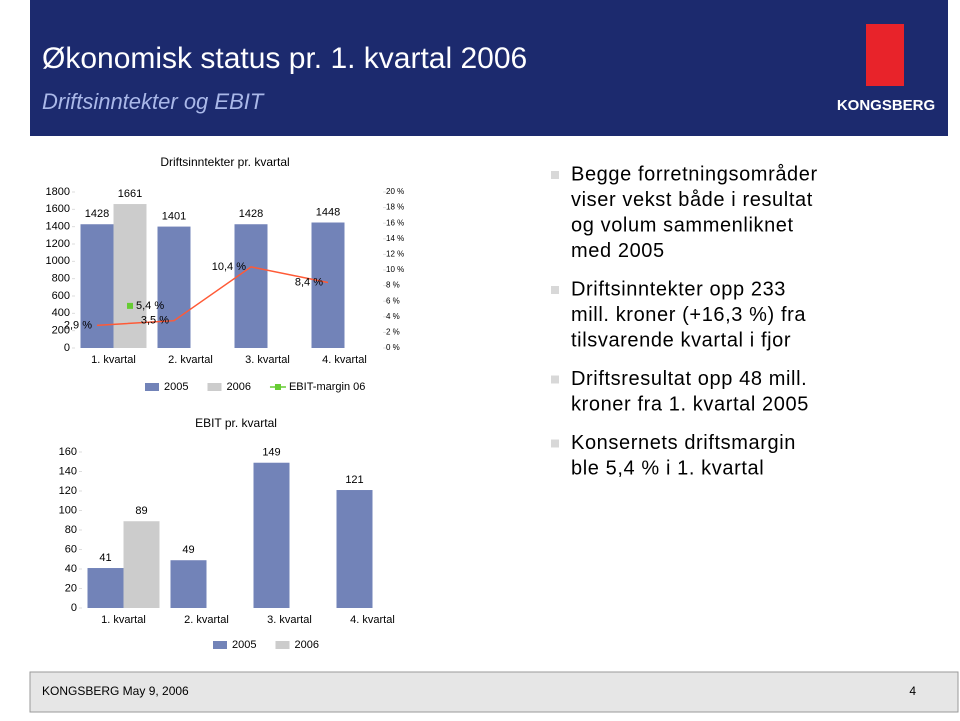 This screenshot has width=960, height=721. I want to click on bar-label: 89, so click(141, 511).